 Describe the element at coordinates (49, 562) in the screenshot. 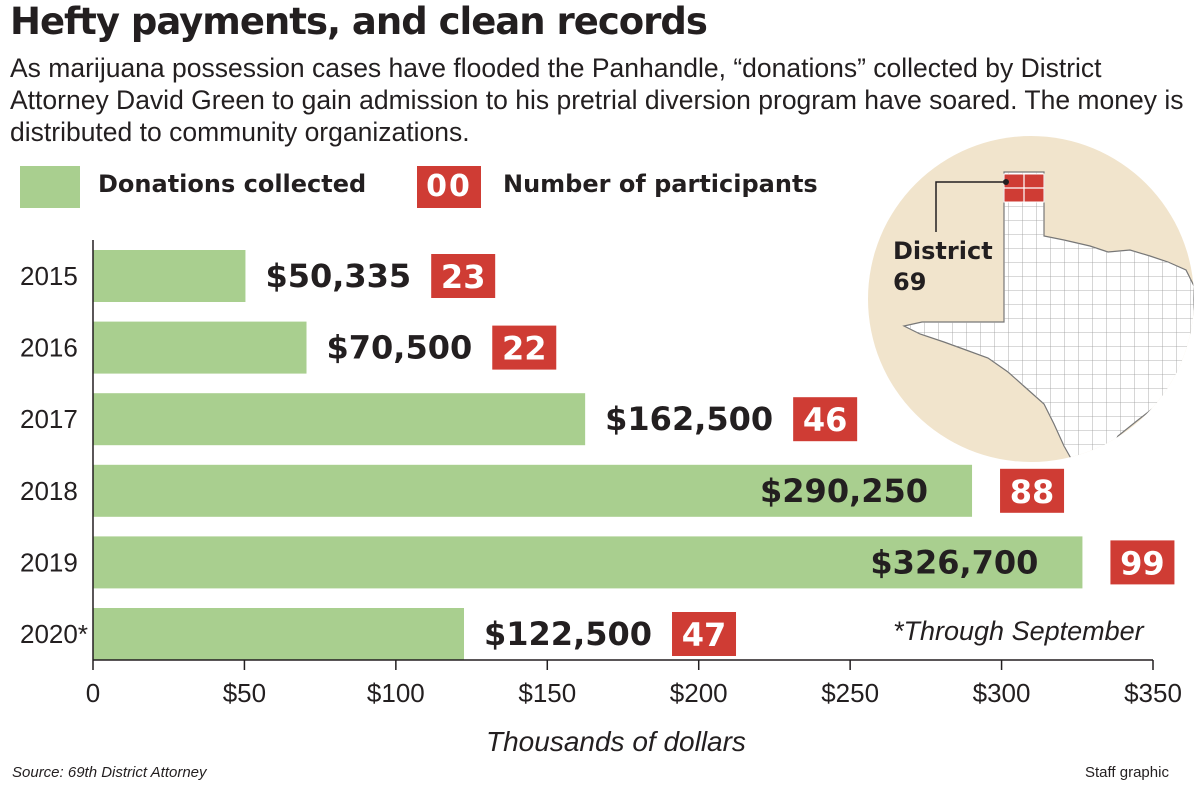

I see `category-label: 2019` at that location.